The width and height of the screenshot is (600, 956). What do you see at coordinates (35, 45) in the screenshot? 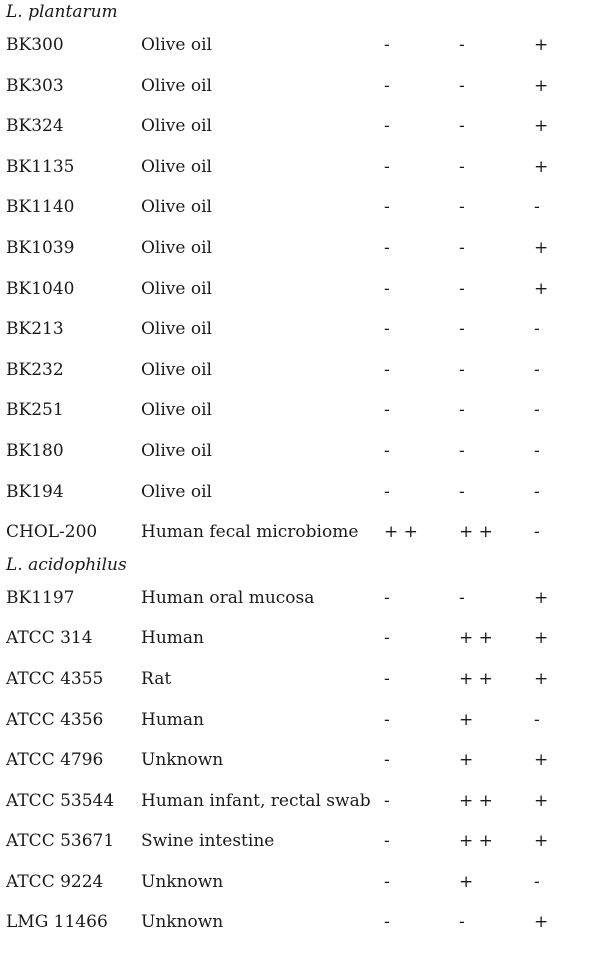
I see `strain-cell: BK300` at bounding box center [35, 45].